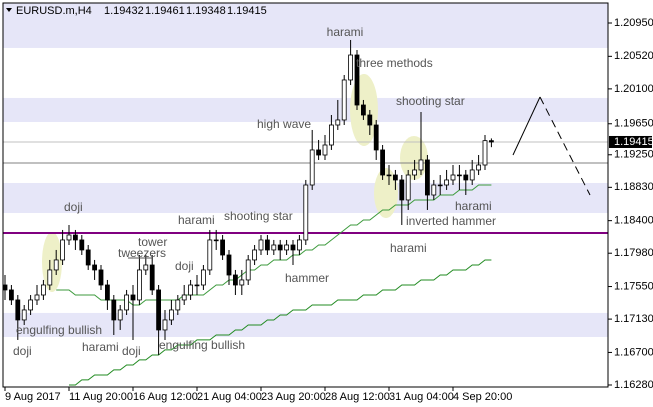  I want to click on y-tick-label: 1.18830, so click(633, 187).